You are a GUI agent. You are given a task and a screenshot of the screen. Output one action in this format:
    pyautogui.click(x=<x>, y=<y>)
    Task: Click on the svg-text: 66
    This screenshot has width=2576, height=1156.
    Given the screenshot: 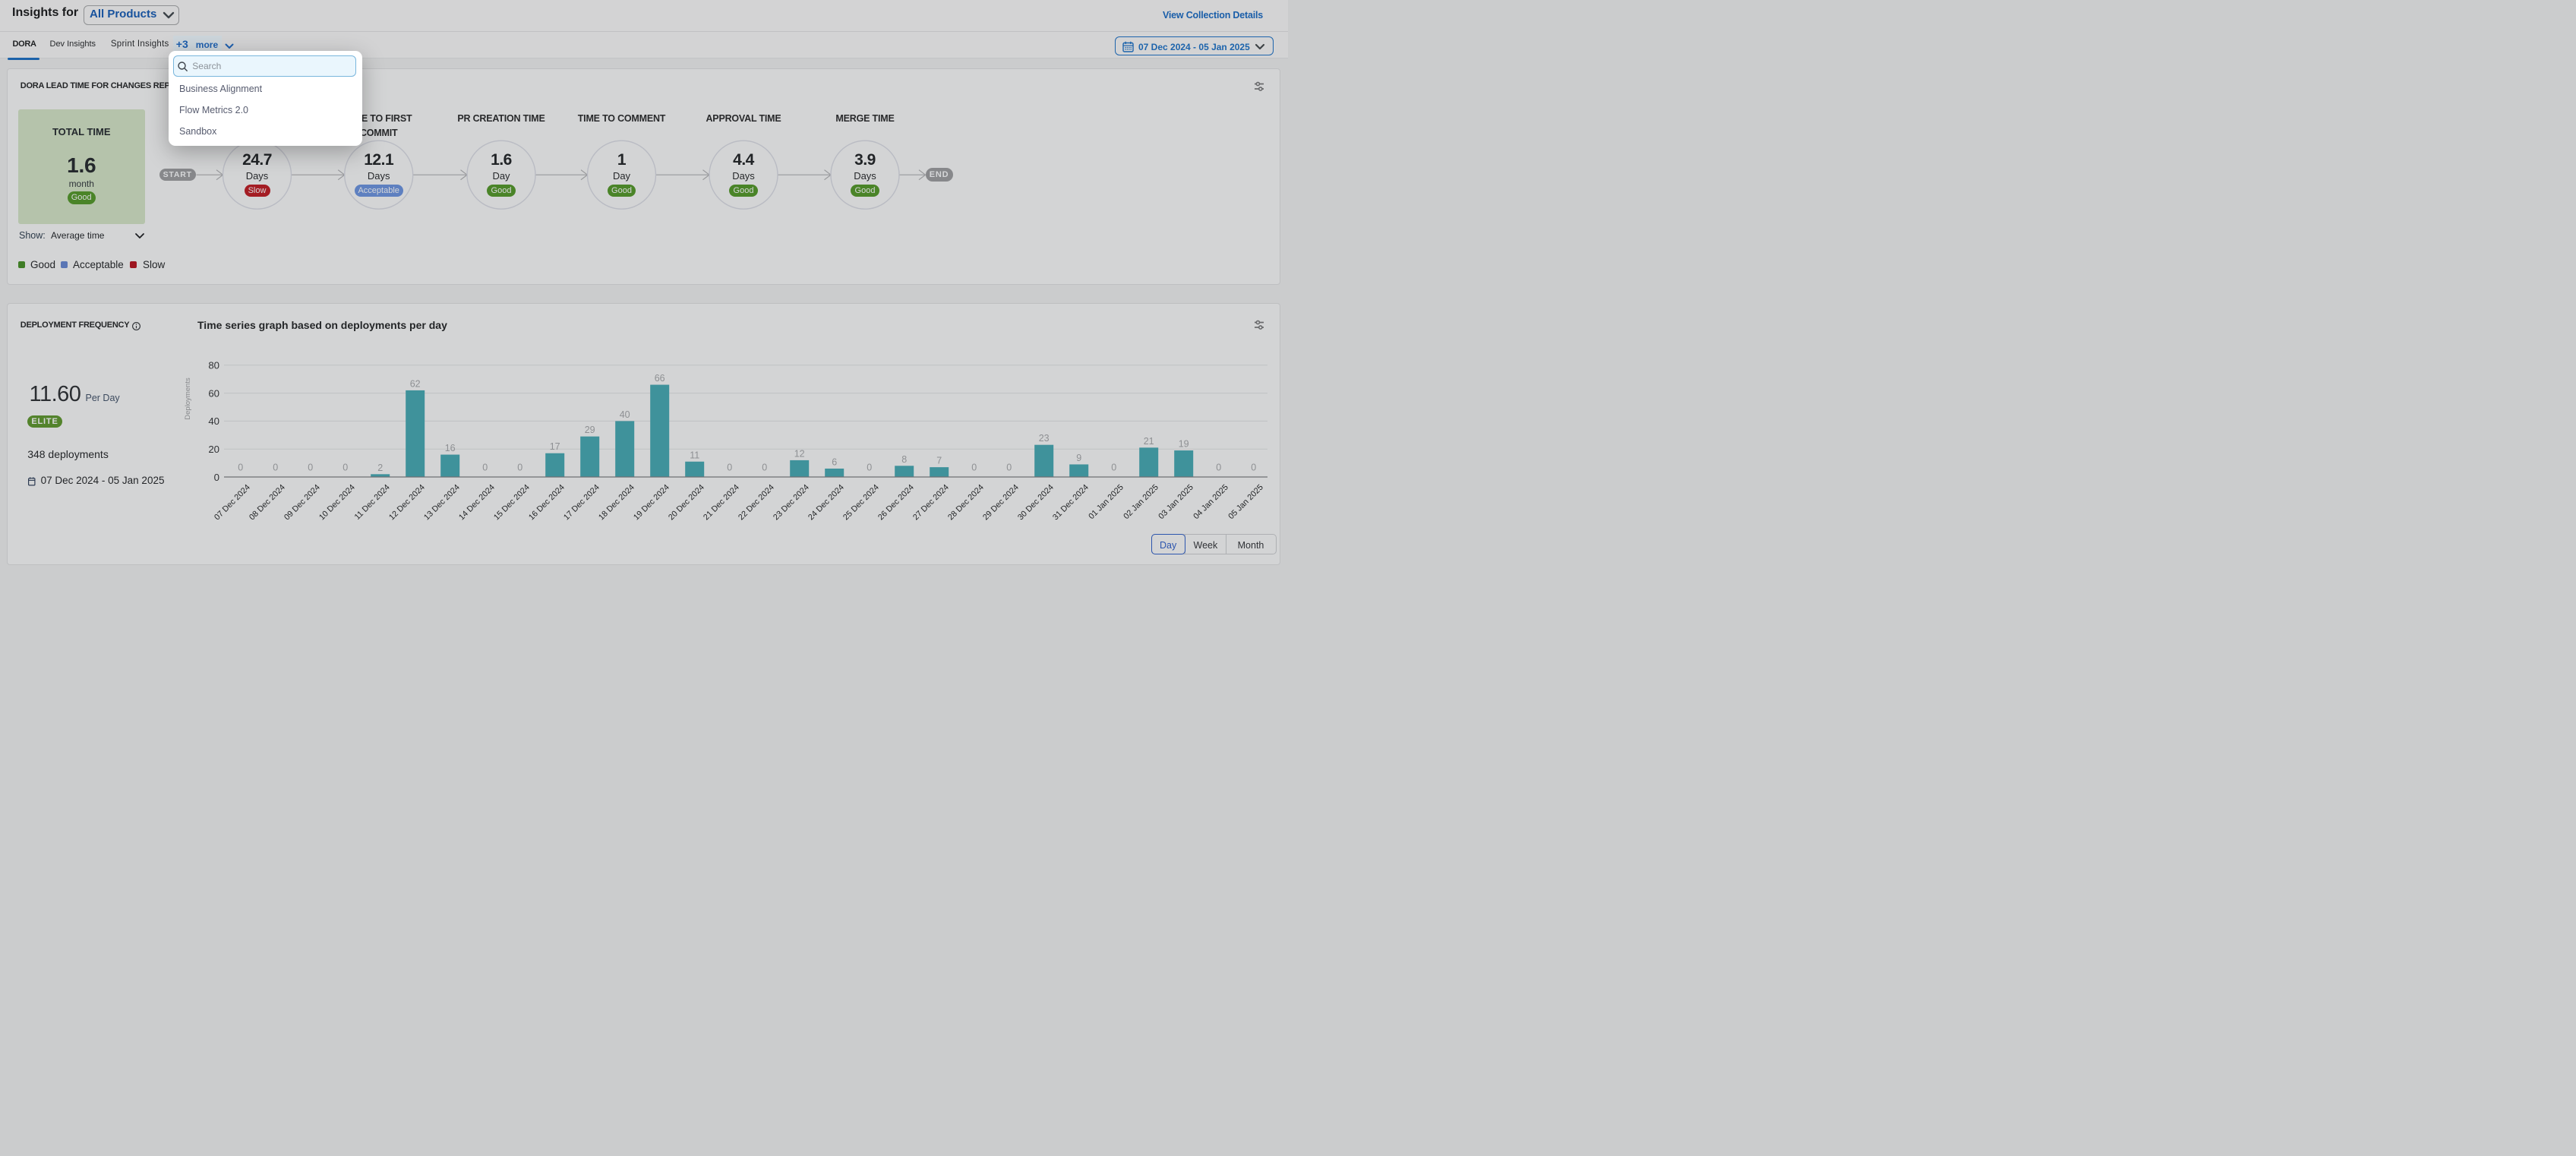 What is the action you would take?
    pyautogui.click(x=660, y=378)
    